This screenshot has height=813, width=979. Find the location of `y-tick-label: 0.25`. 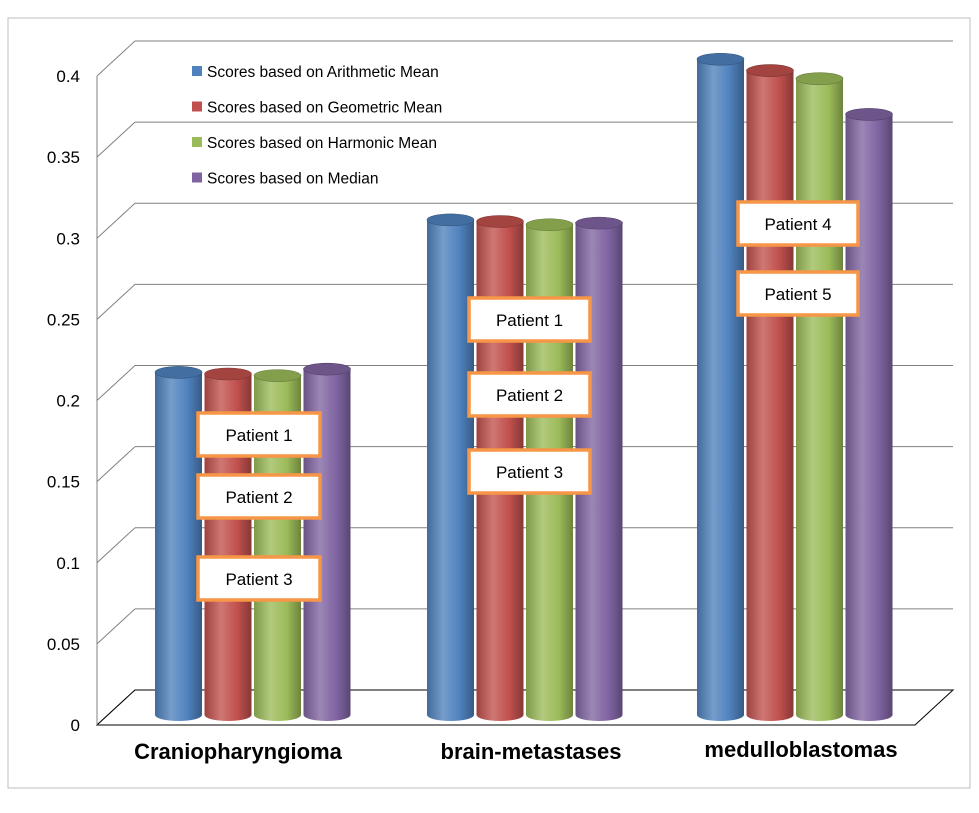

y-tick-label: 0.25 is located at coordinates (63, 319).